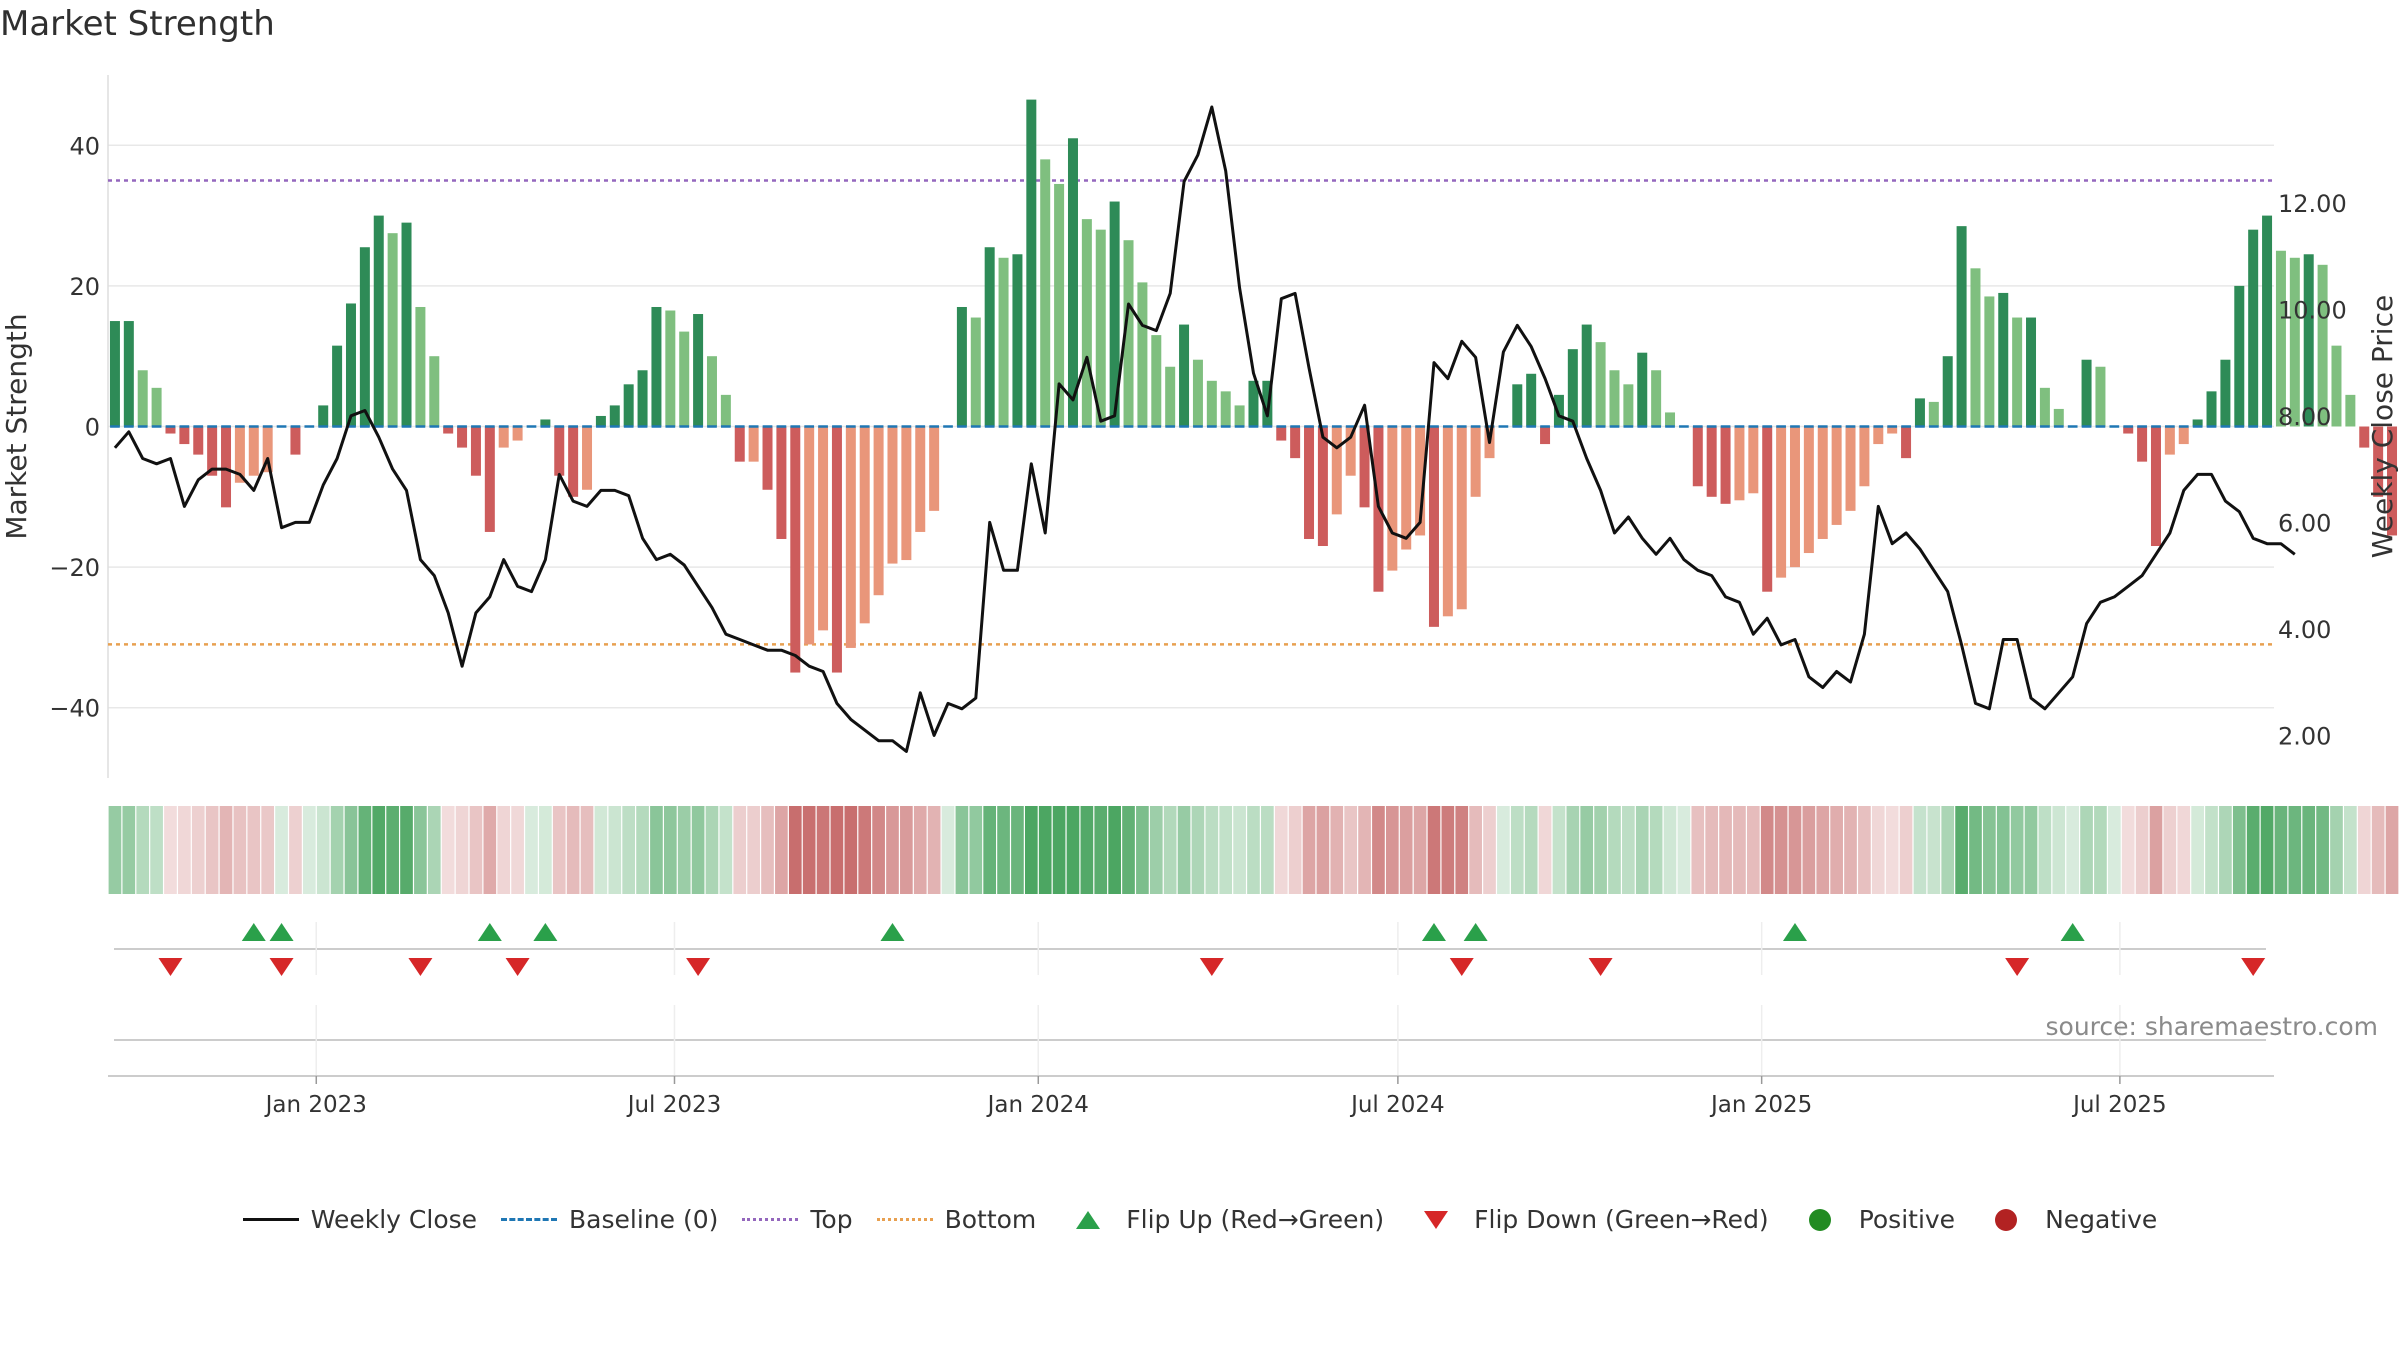 Image resolution: width=2400 pixels, height=1350 pixels. I want to click on x-tick-label: Jan 2024, so click(1037, 1105).